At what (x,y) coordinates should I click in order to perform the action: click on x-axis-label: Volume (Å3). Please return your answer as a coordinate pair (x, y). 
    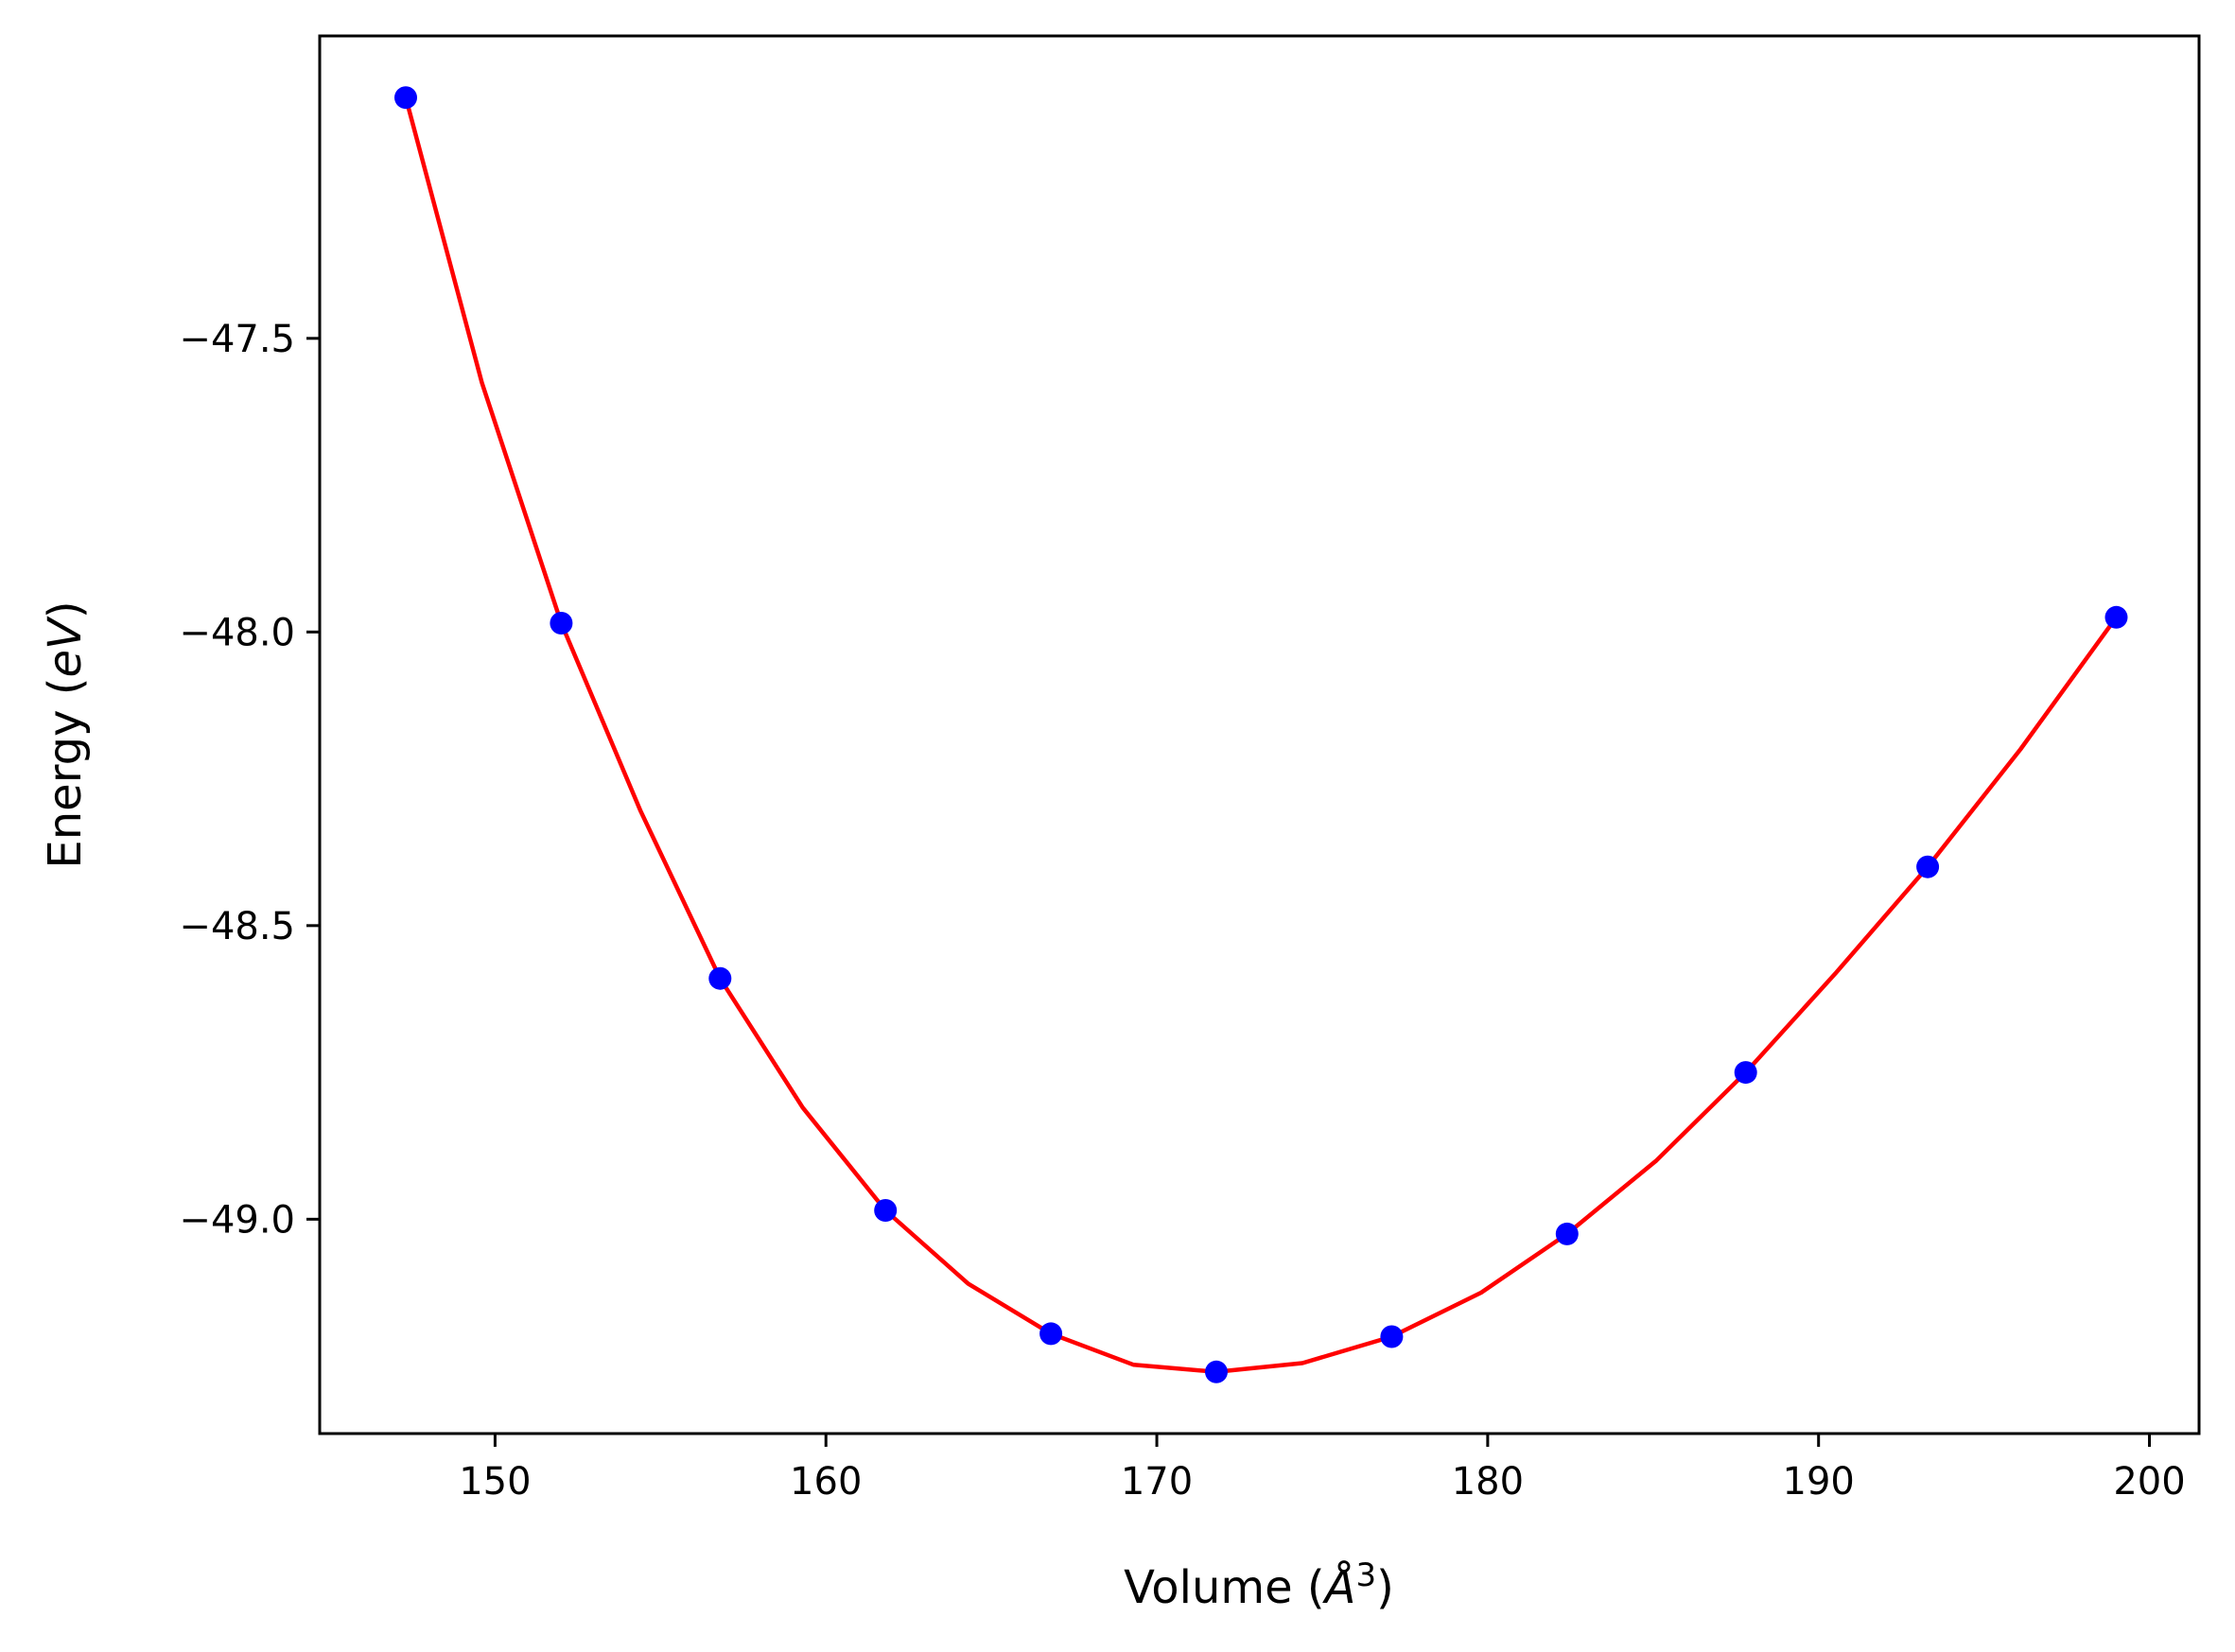
    Looking at the image, I should click on (1259, 1585).